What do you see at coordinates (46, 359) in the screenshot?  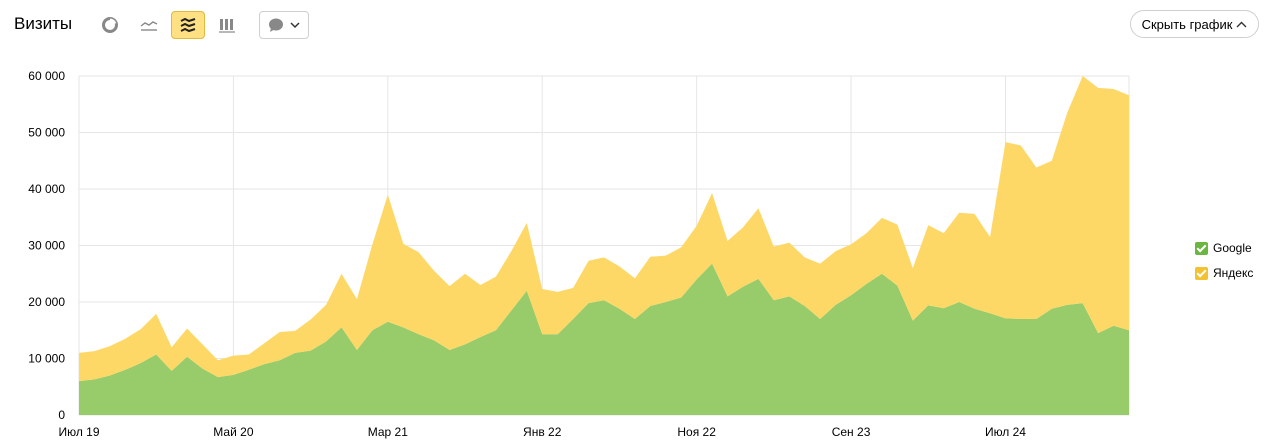 I see `y-tick-label: 10 000` at bounding box center [46, 359].